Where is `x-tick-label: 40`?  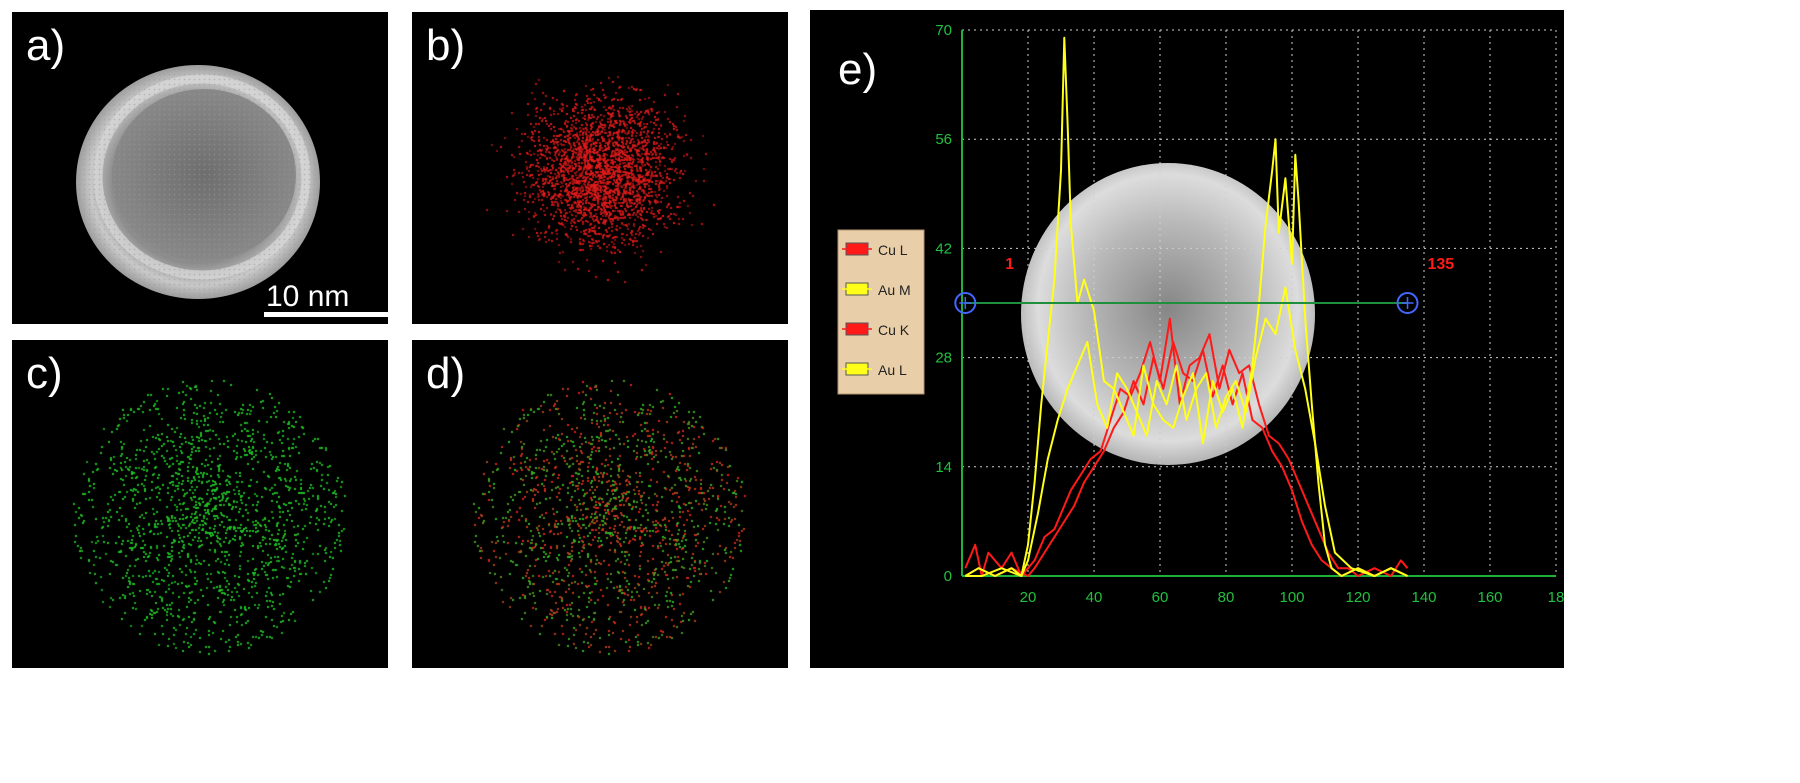 x-tick-label: 40 is located at coordinates (1094, 597).